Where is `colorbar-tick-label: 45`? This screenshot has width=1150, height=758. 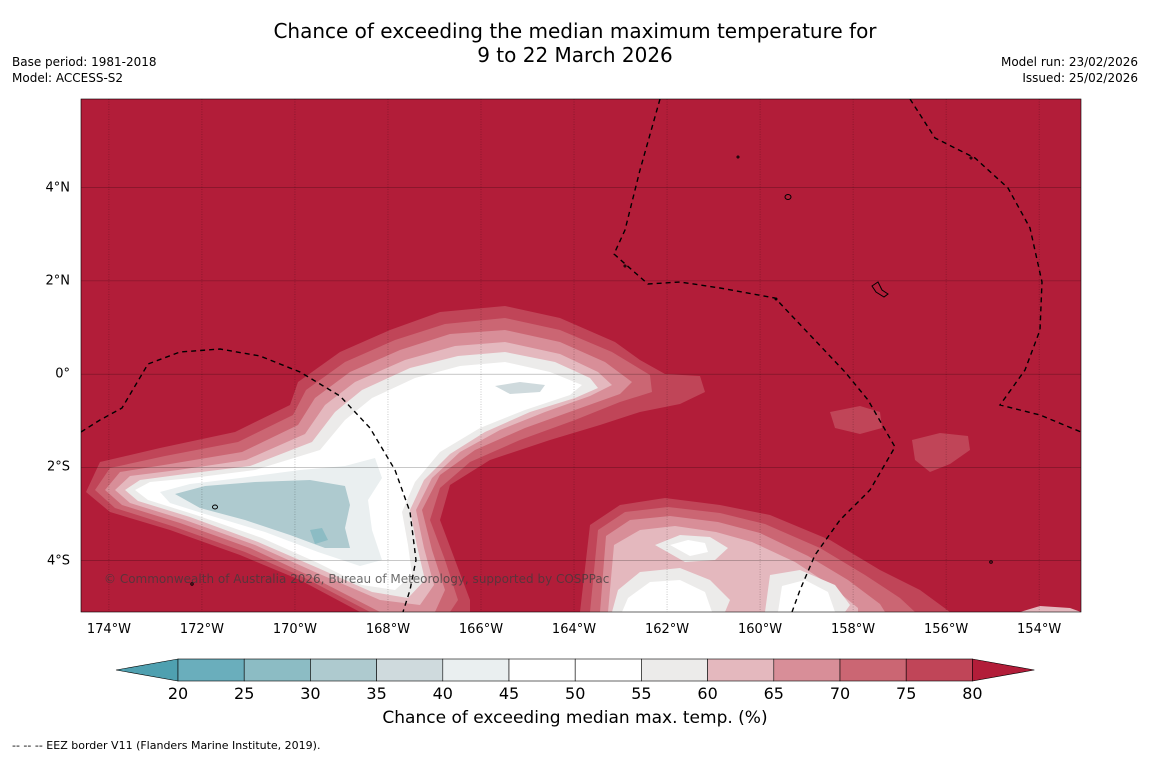 colorbar-tick-label: 45 is located at coordinates (509, 693).